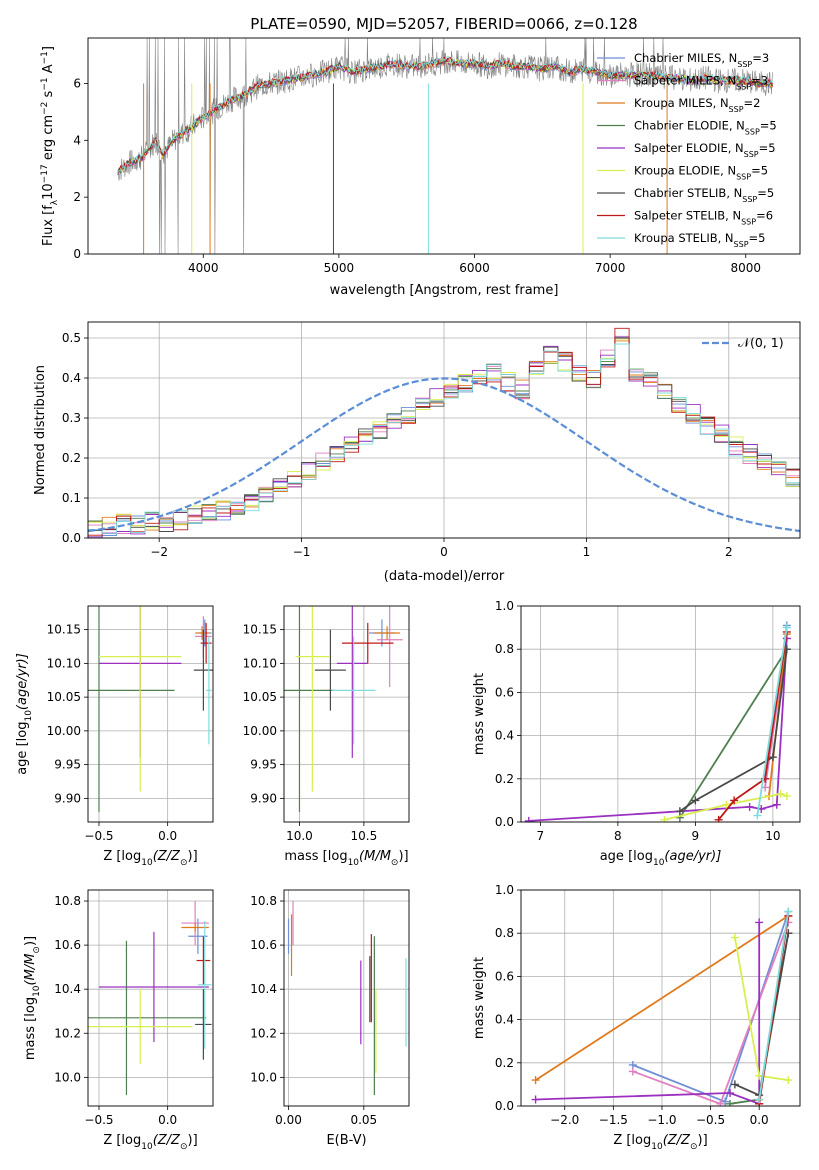  What do you see at coordinates (50, 146) in the screenshot?
I see `y-axis-label: Flux [fλ10−17 erg cm−2 s−1 A−1]` at bounding box center [50, 146].